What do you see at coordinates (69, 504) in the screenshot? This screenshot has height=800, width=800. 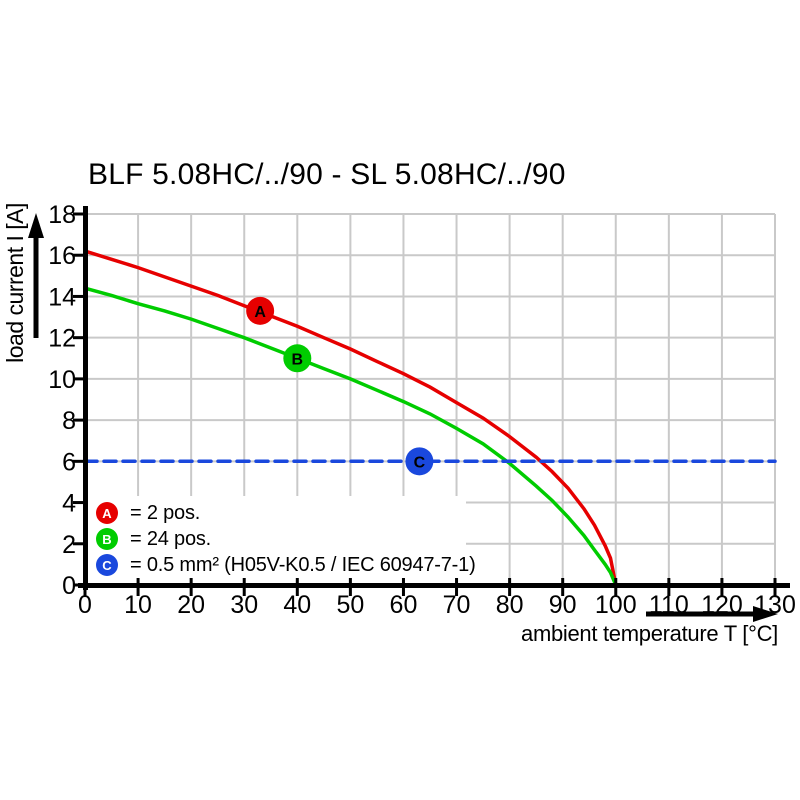 I see `y-tick-label-4: 4` at bounding box center [69, 504].